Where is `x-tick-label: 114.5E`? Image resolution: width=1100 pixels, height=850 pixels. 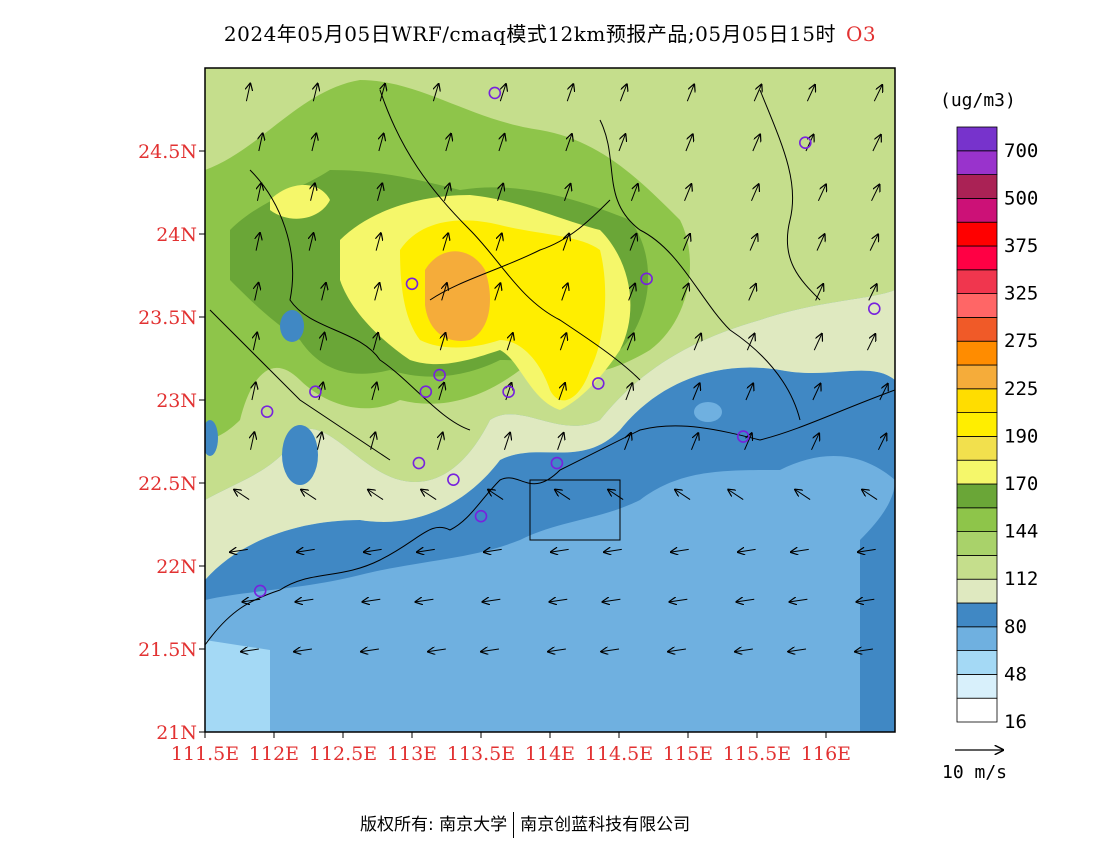
x-tick-label: 114.5E is located at coordinates (619, 754).